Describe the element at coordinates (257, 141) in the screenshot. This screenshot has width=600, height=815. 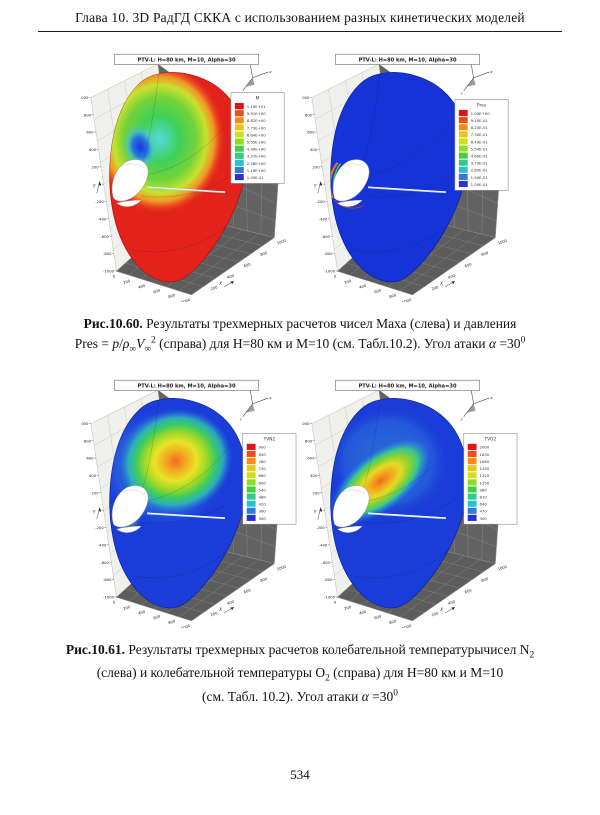
I see `svg-text: 5.55E+00` at that location.